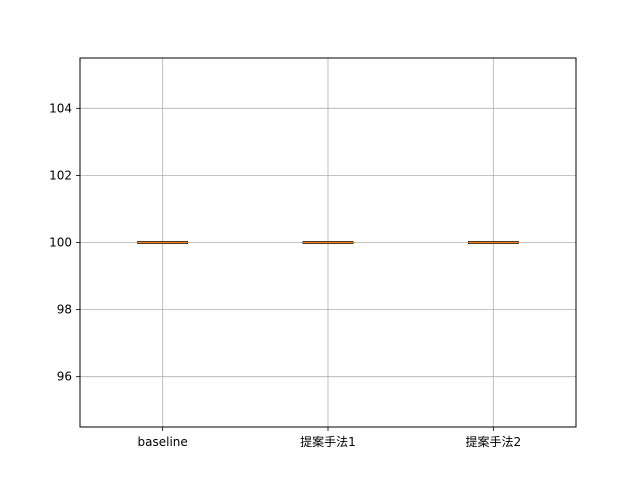 The image size is (640, 480). I want to click on x-tick-label: 提案手法2, so click(494, 441).